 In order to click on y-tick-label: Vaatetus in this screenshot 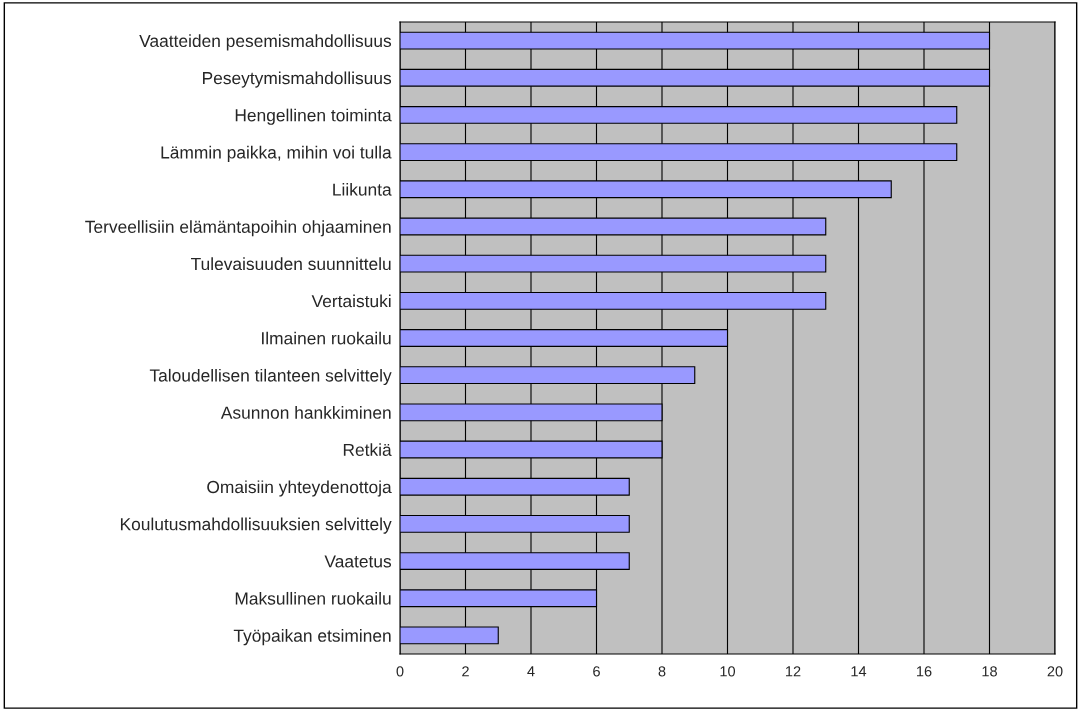, I will do `click(358, 561)`.